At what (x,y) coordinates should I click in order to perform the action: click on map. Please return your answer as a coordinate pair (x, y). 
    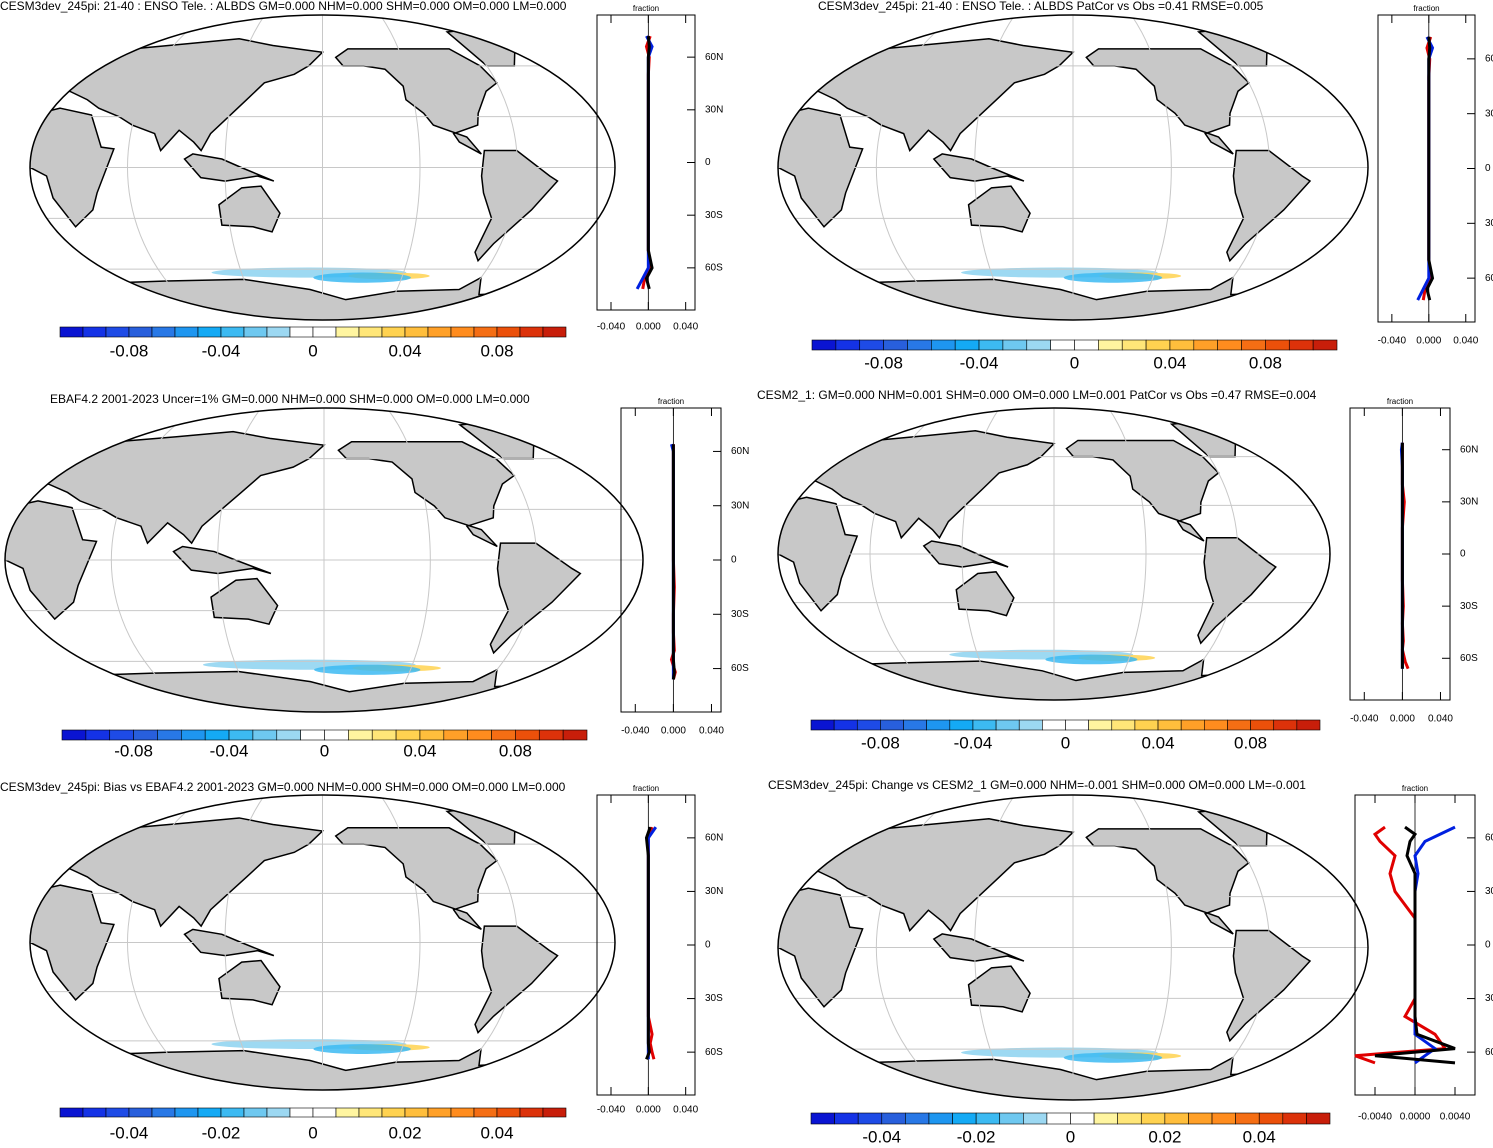
    Looking at the image, I should click on (324, 560).